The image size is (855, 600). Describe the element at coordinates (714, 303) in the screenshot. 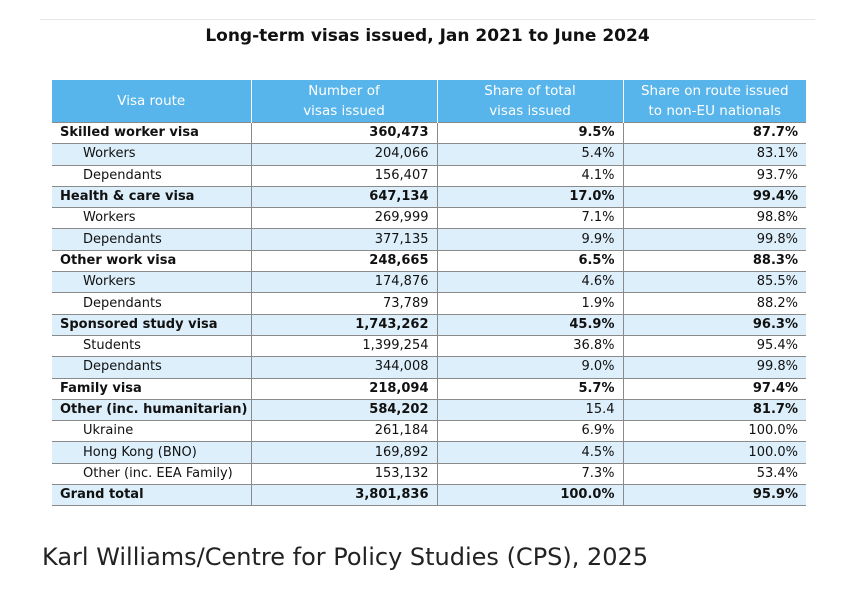

I see `cell-share-non-eu: 88.2%` at that location.